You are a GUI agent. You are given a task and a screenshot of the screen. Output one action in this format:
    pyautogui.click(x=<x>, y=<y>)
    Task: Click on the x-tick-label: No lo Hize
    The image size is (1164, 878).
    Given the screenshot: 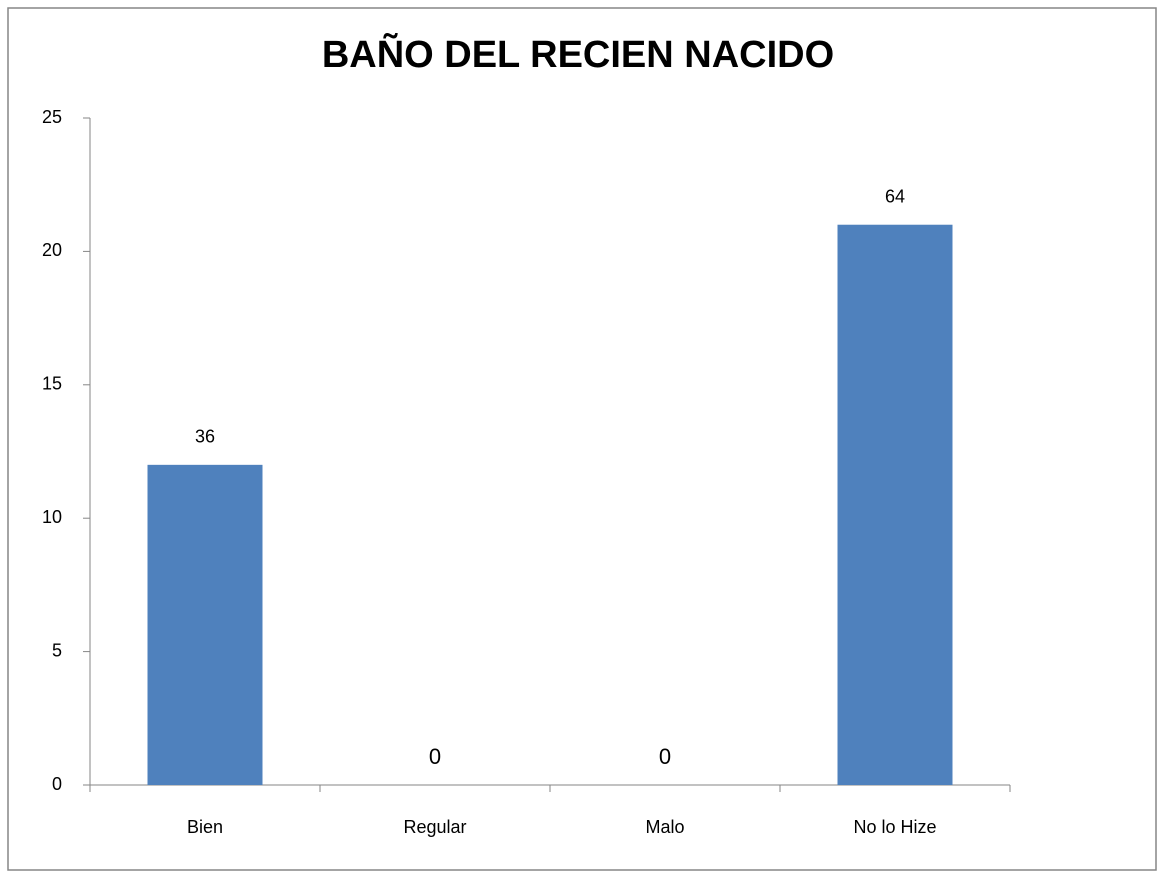 What is the action you would take?
    pyautogui.click(x=894, y=827)
    